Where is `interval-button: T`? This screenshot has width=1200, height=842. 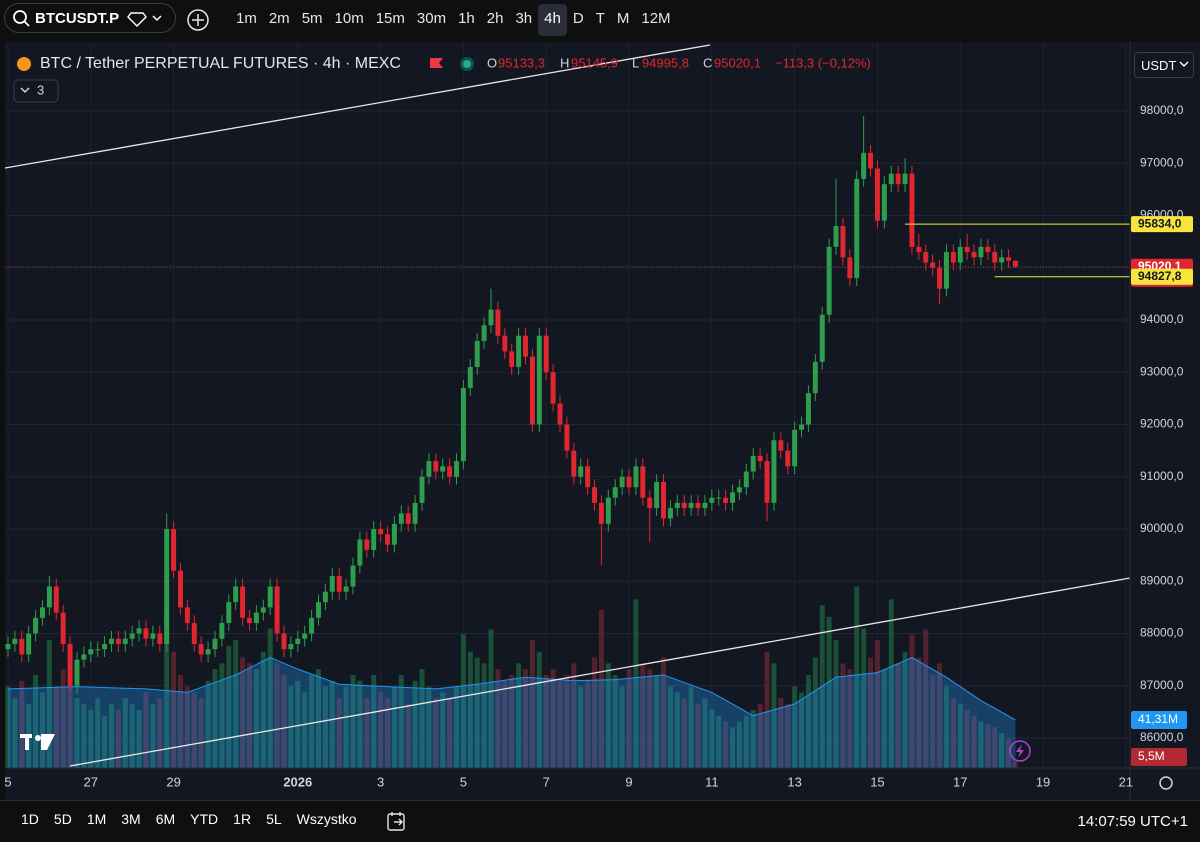
interval-button: T is located at coordinates (600, 18).